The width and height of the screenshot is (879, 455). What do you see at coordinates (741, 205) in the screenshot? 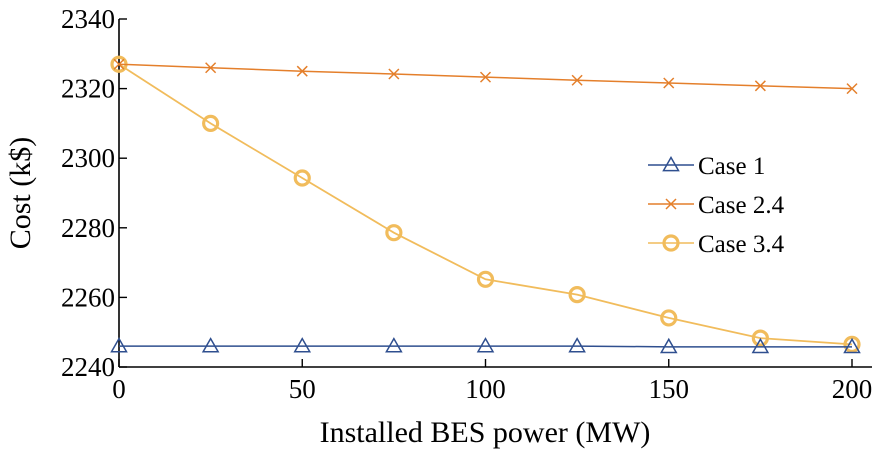
I see `legend-label: Case 2.4` at bounding box center [741, 205].